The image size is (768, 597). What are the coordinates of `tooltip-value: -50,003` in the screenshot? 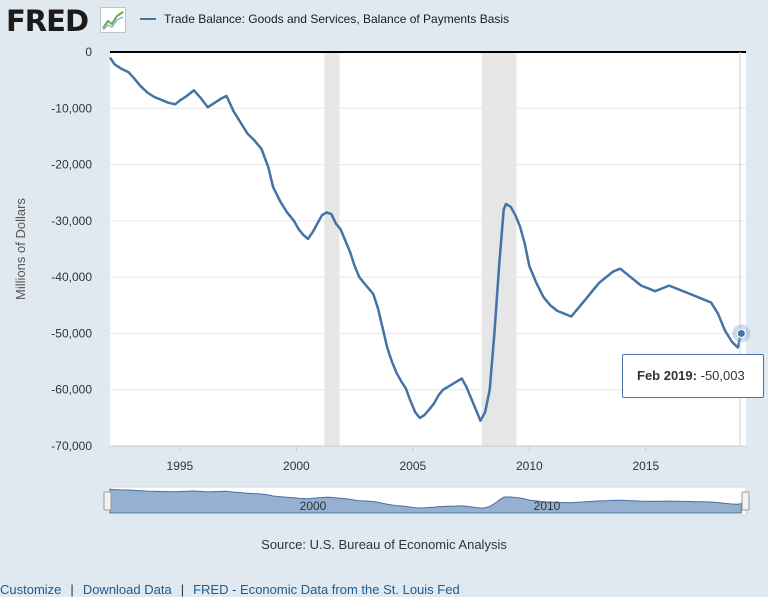 It's located at (722, 375).